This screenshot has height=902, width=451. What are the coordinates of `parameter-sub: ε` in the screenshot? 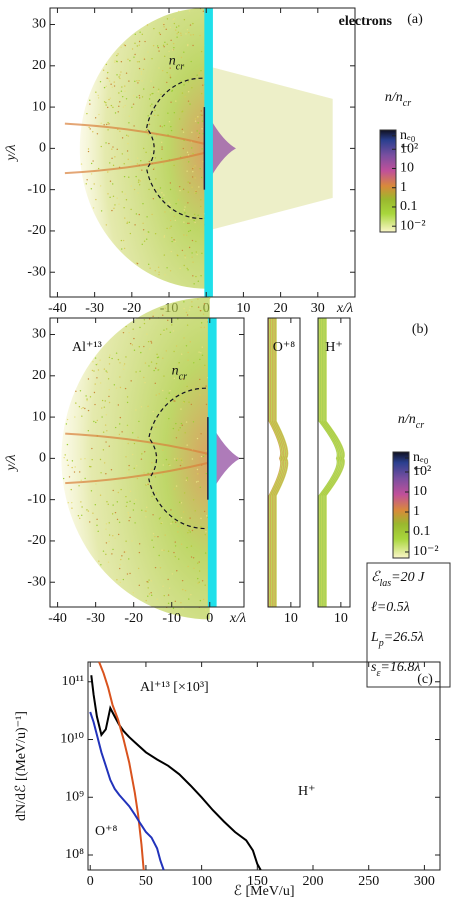 It's located at (378, 673).